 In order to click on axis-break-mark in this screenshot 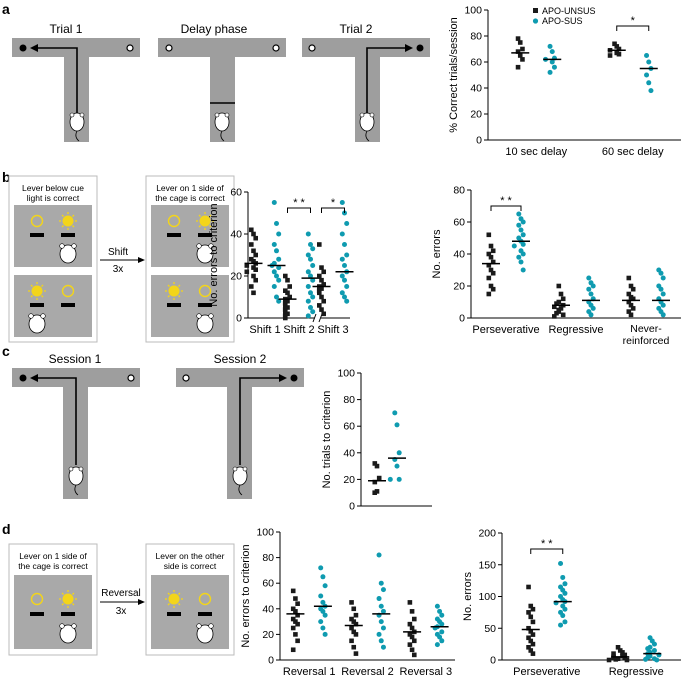, I will do `click(314, 318)`.